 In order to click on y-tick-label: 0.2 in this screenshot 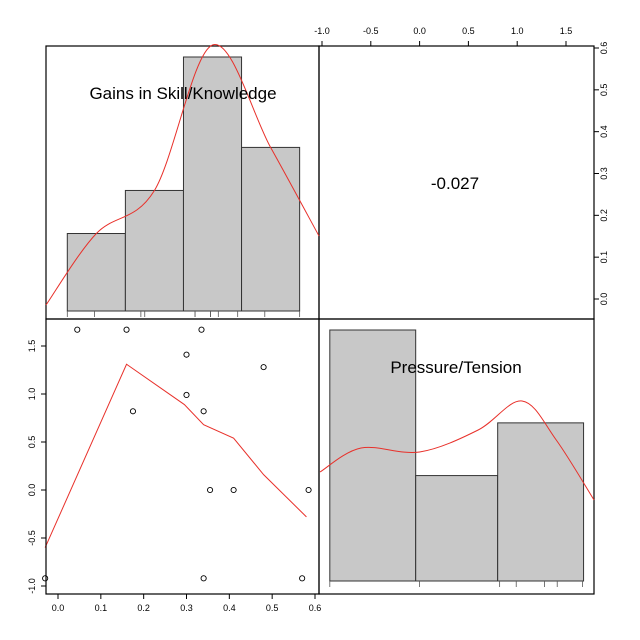, I will do `click(604, 215)`.